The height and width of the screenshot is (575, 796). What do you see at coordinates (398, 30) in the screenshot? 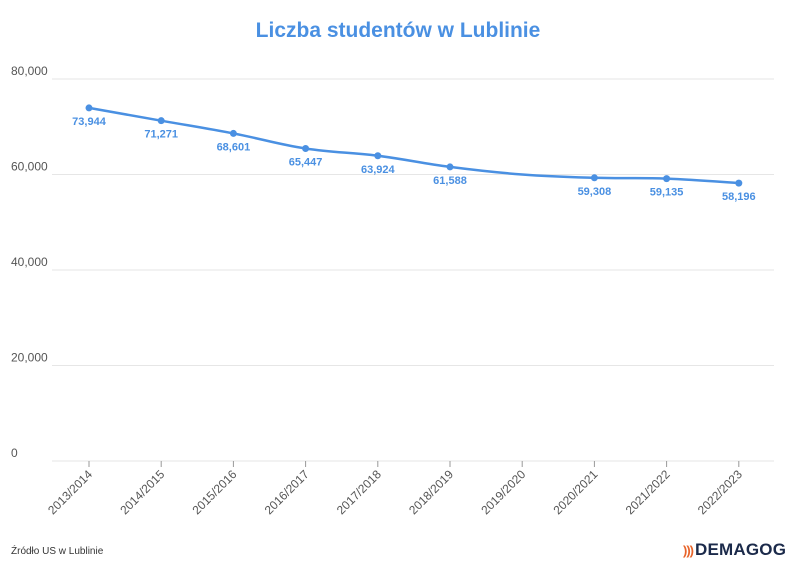
I see `chart-title: Liczba studentów w Lublinie` at bounding box center [398, 30].